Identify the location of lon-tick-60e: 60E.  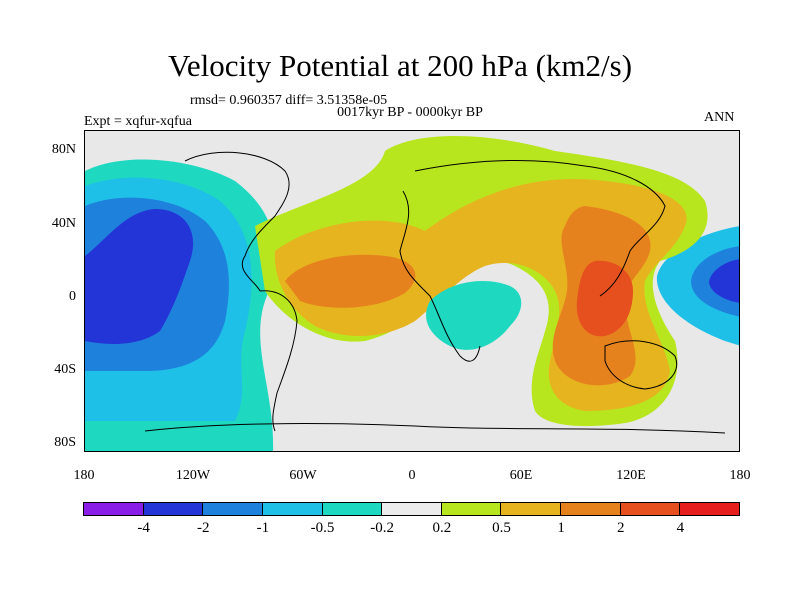
(521, 475).